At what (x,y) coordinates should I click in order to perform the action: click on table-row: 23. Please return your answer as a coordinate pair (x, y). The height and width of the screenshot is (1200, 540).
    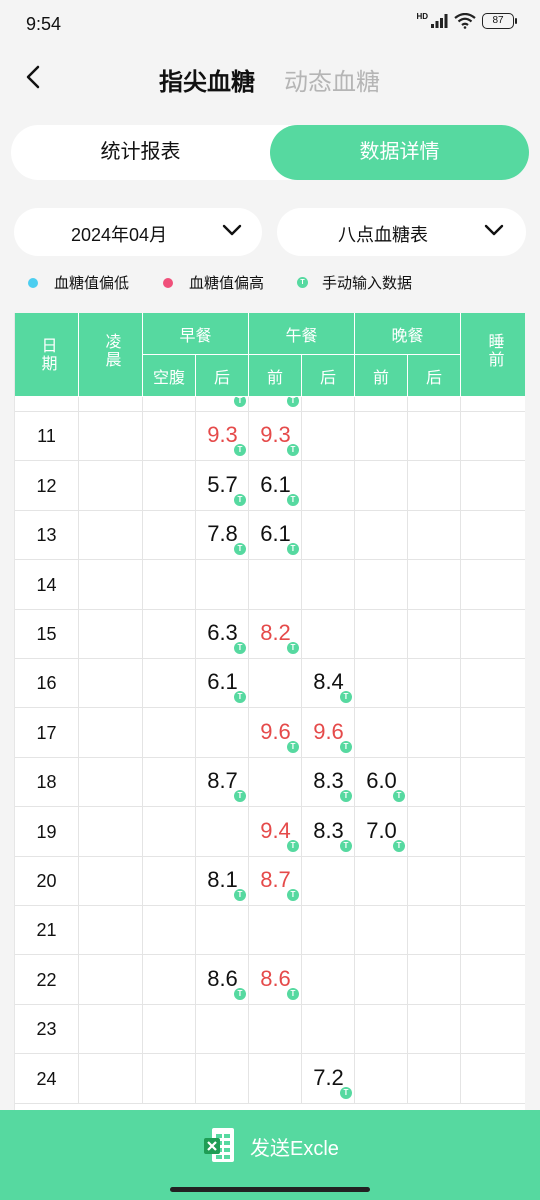
    Looking at the image, I should click on (270, 1029).